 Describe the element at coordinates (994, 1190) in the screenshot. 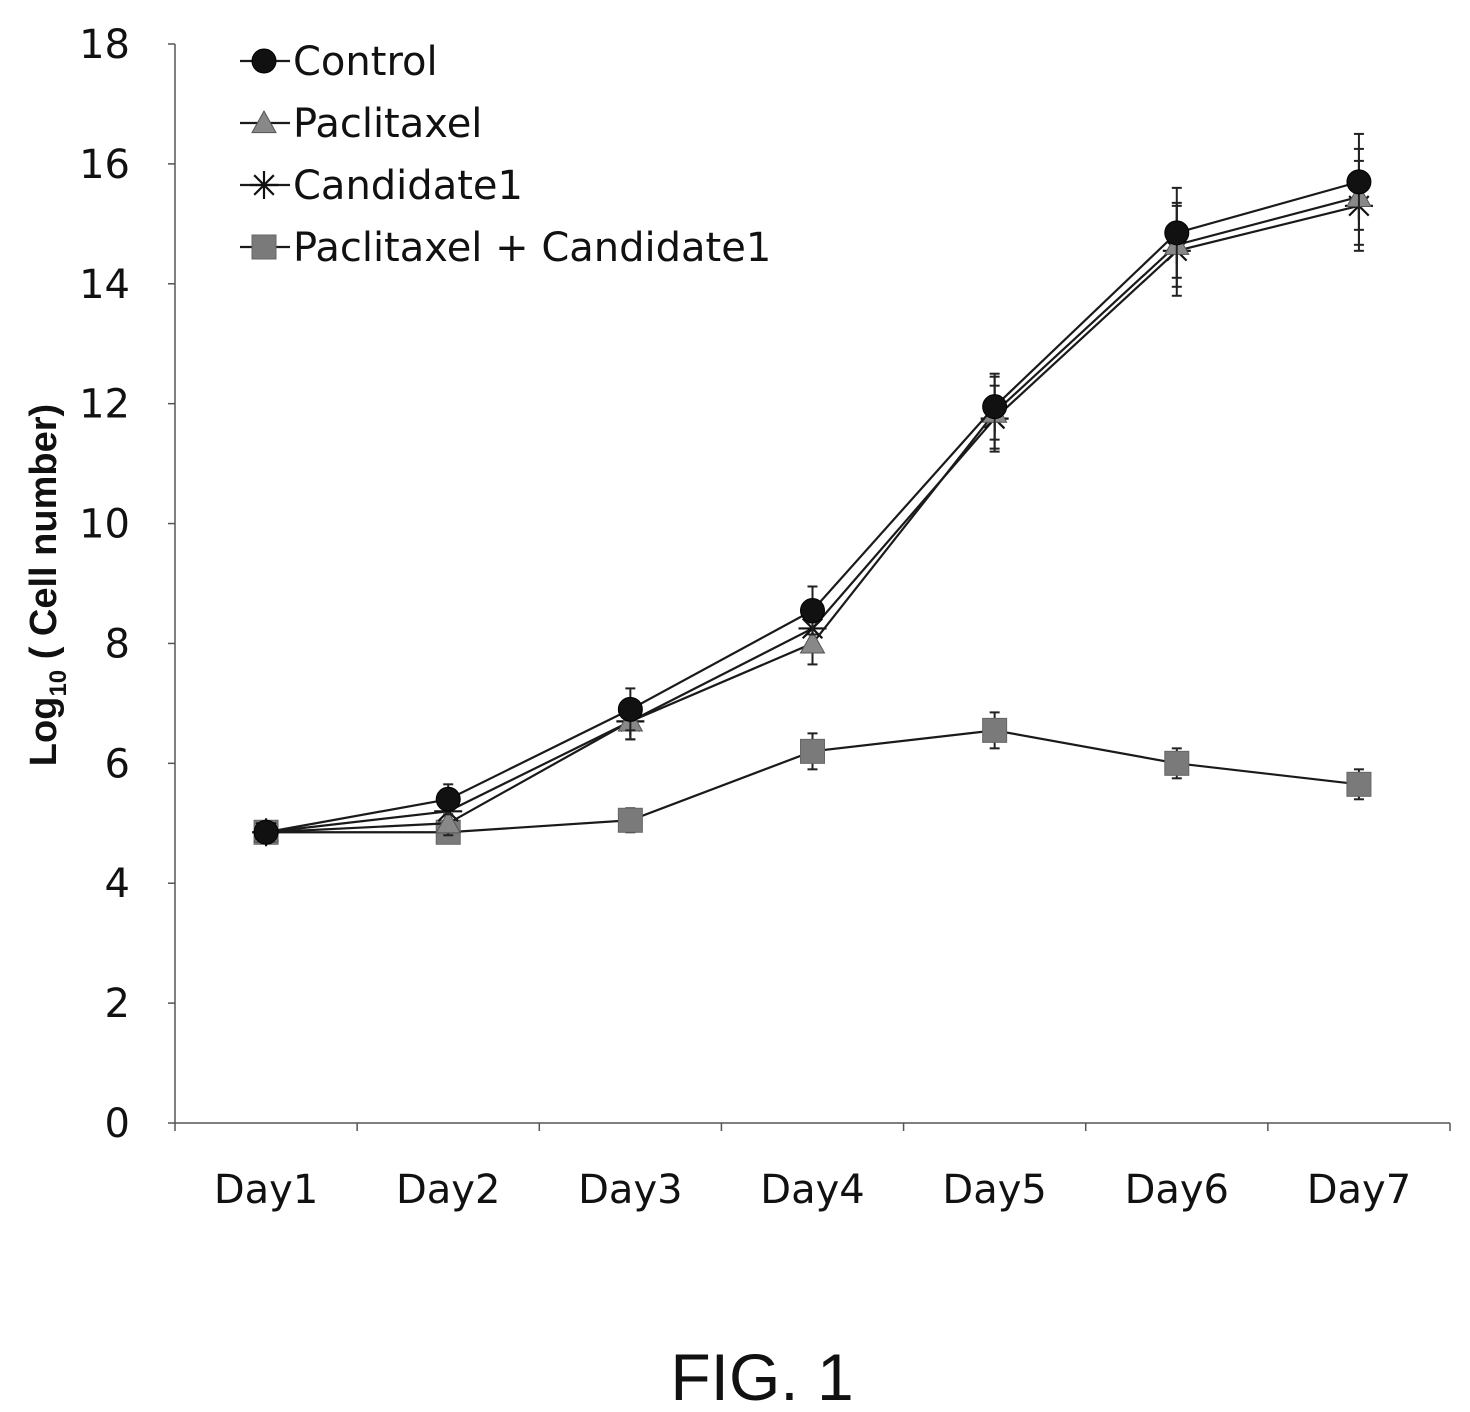

I see `x-tick-label: Day5` at that location.